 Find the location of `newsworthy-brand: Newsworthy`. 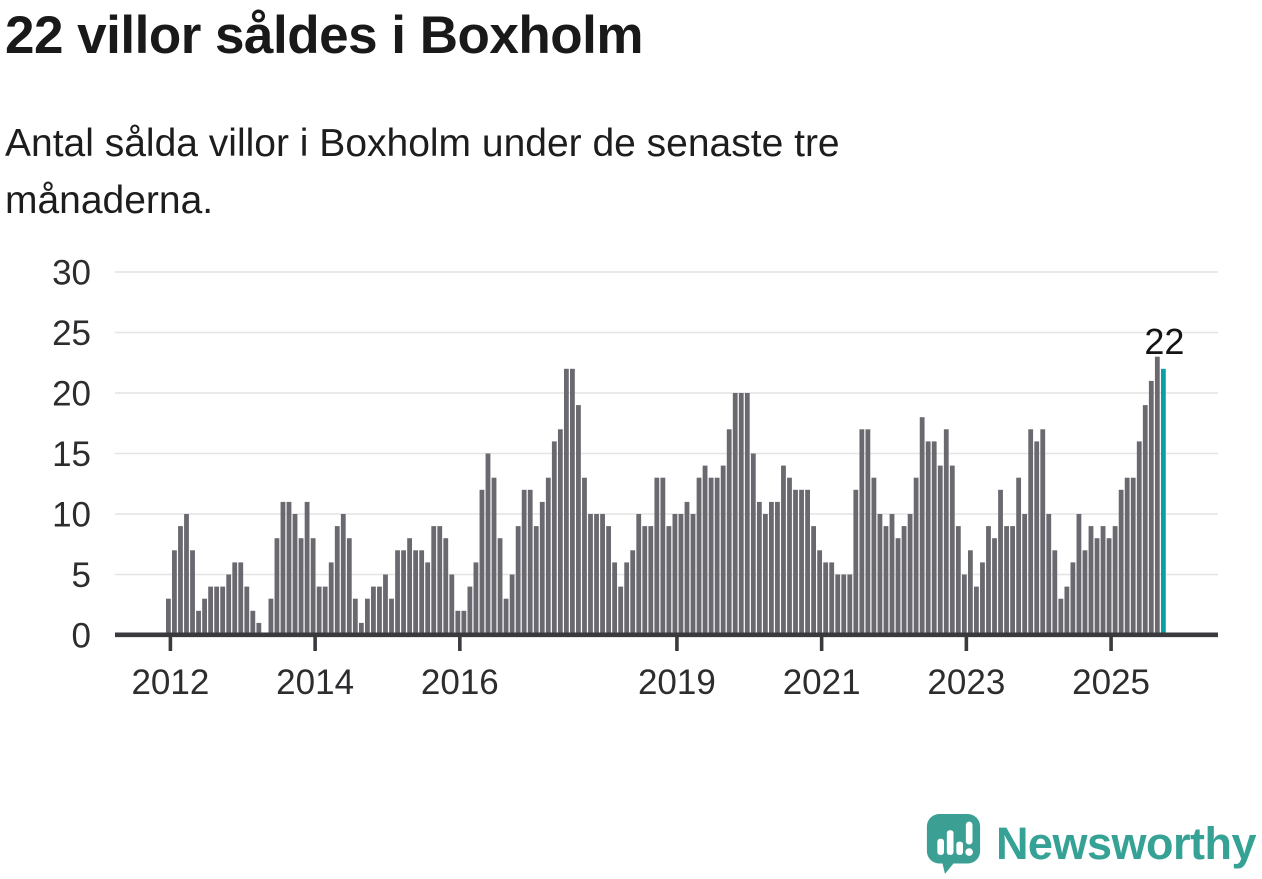

newsworthy-brand: Newsworthy is located at coordinates (1091, 843).